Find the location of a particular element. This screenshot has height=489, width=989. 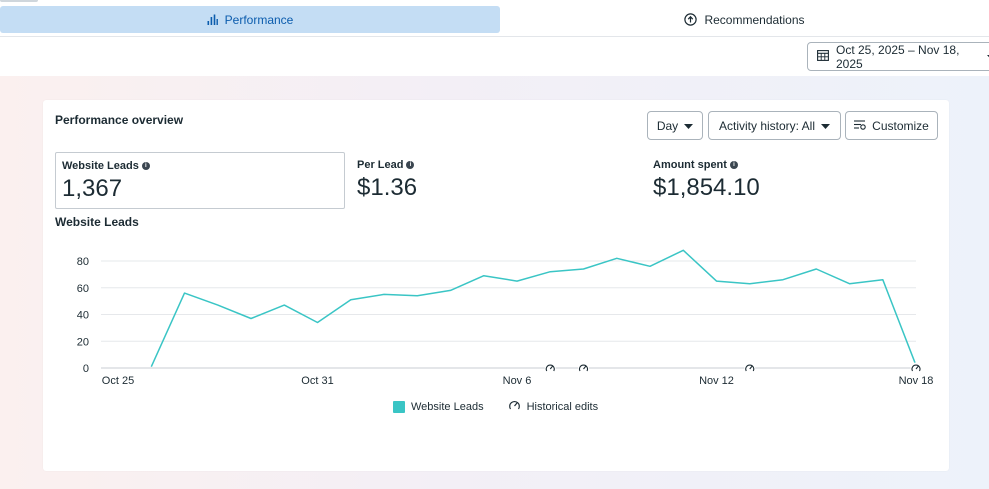

calendar-icon is located at coordinates (823, 56).